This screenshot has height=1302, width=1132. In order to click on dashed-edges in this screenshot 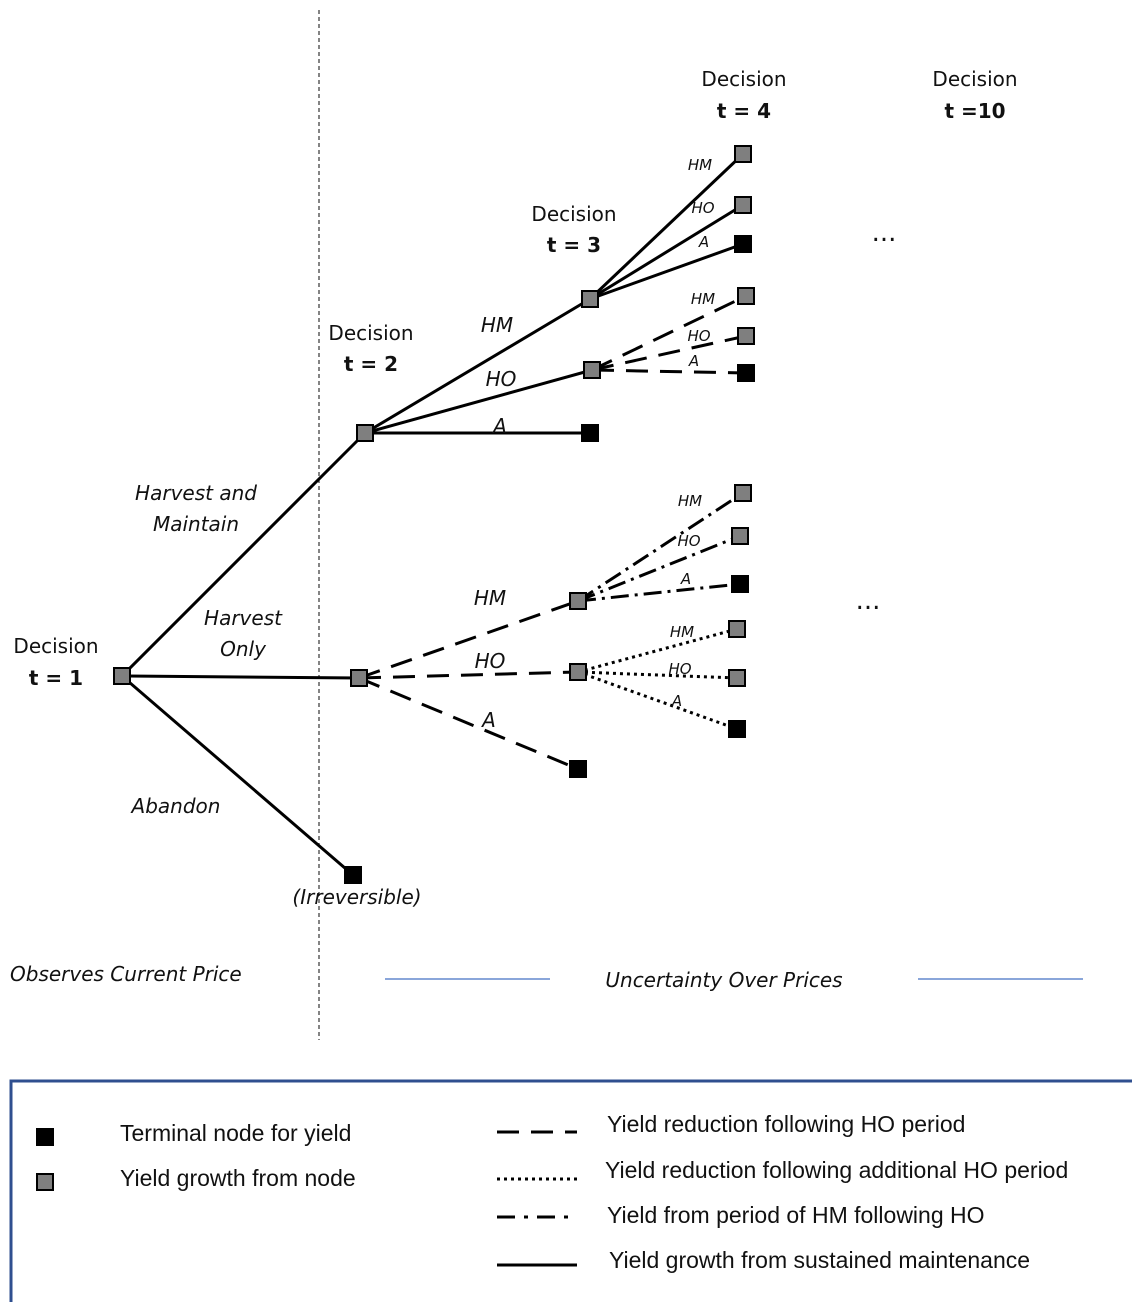, I will do `click(552, 532)`.